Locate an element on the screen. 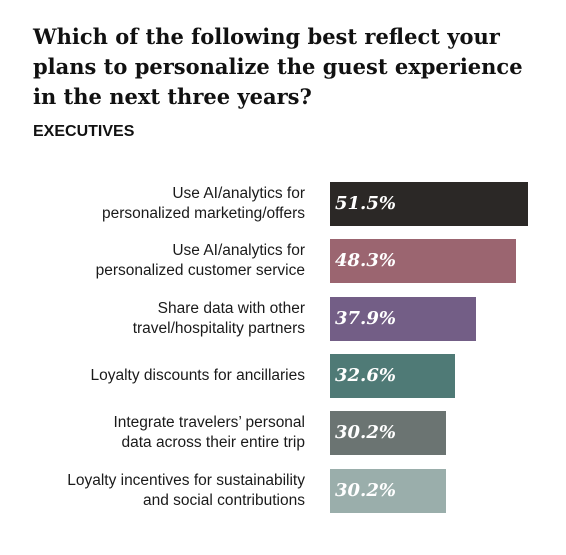 The width and height of the screenshot is (566, 555). bar: 32.6% is located at coordinates (393, 375).